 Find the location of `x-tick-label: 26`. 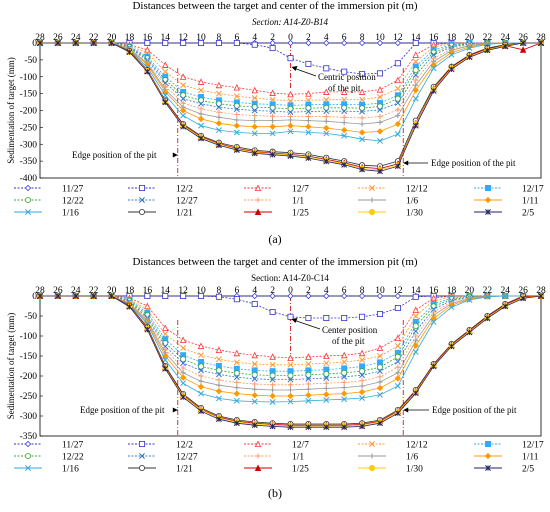

x-tick-label: 26 is located at coordinates (58, 291).